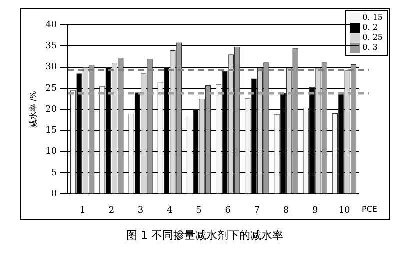  What do you see at coordinates (370, 48) in the screenshot?
I see `legend-label: 0. 3` at bounding box center [370, 48].